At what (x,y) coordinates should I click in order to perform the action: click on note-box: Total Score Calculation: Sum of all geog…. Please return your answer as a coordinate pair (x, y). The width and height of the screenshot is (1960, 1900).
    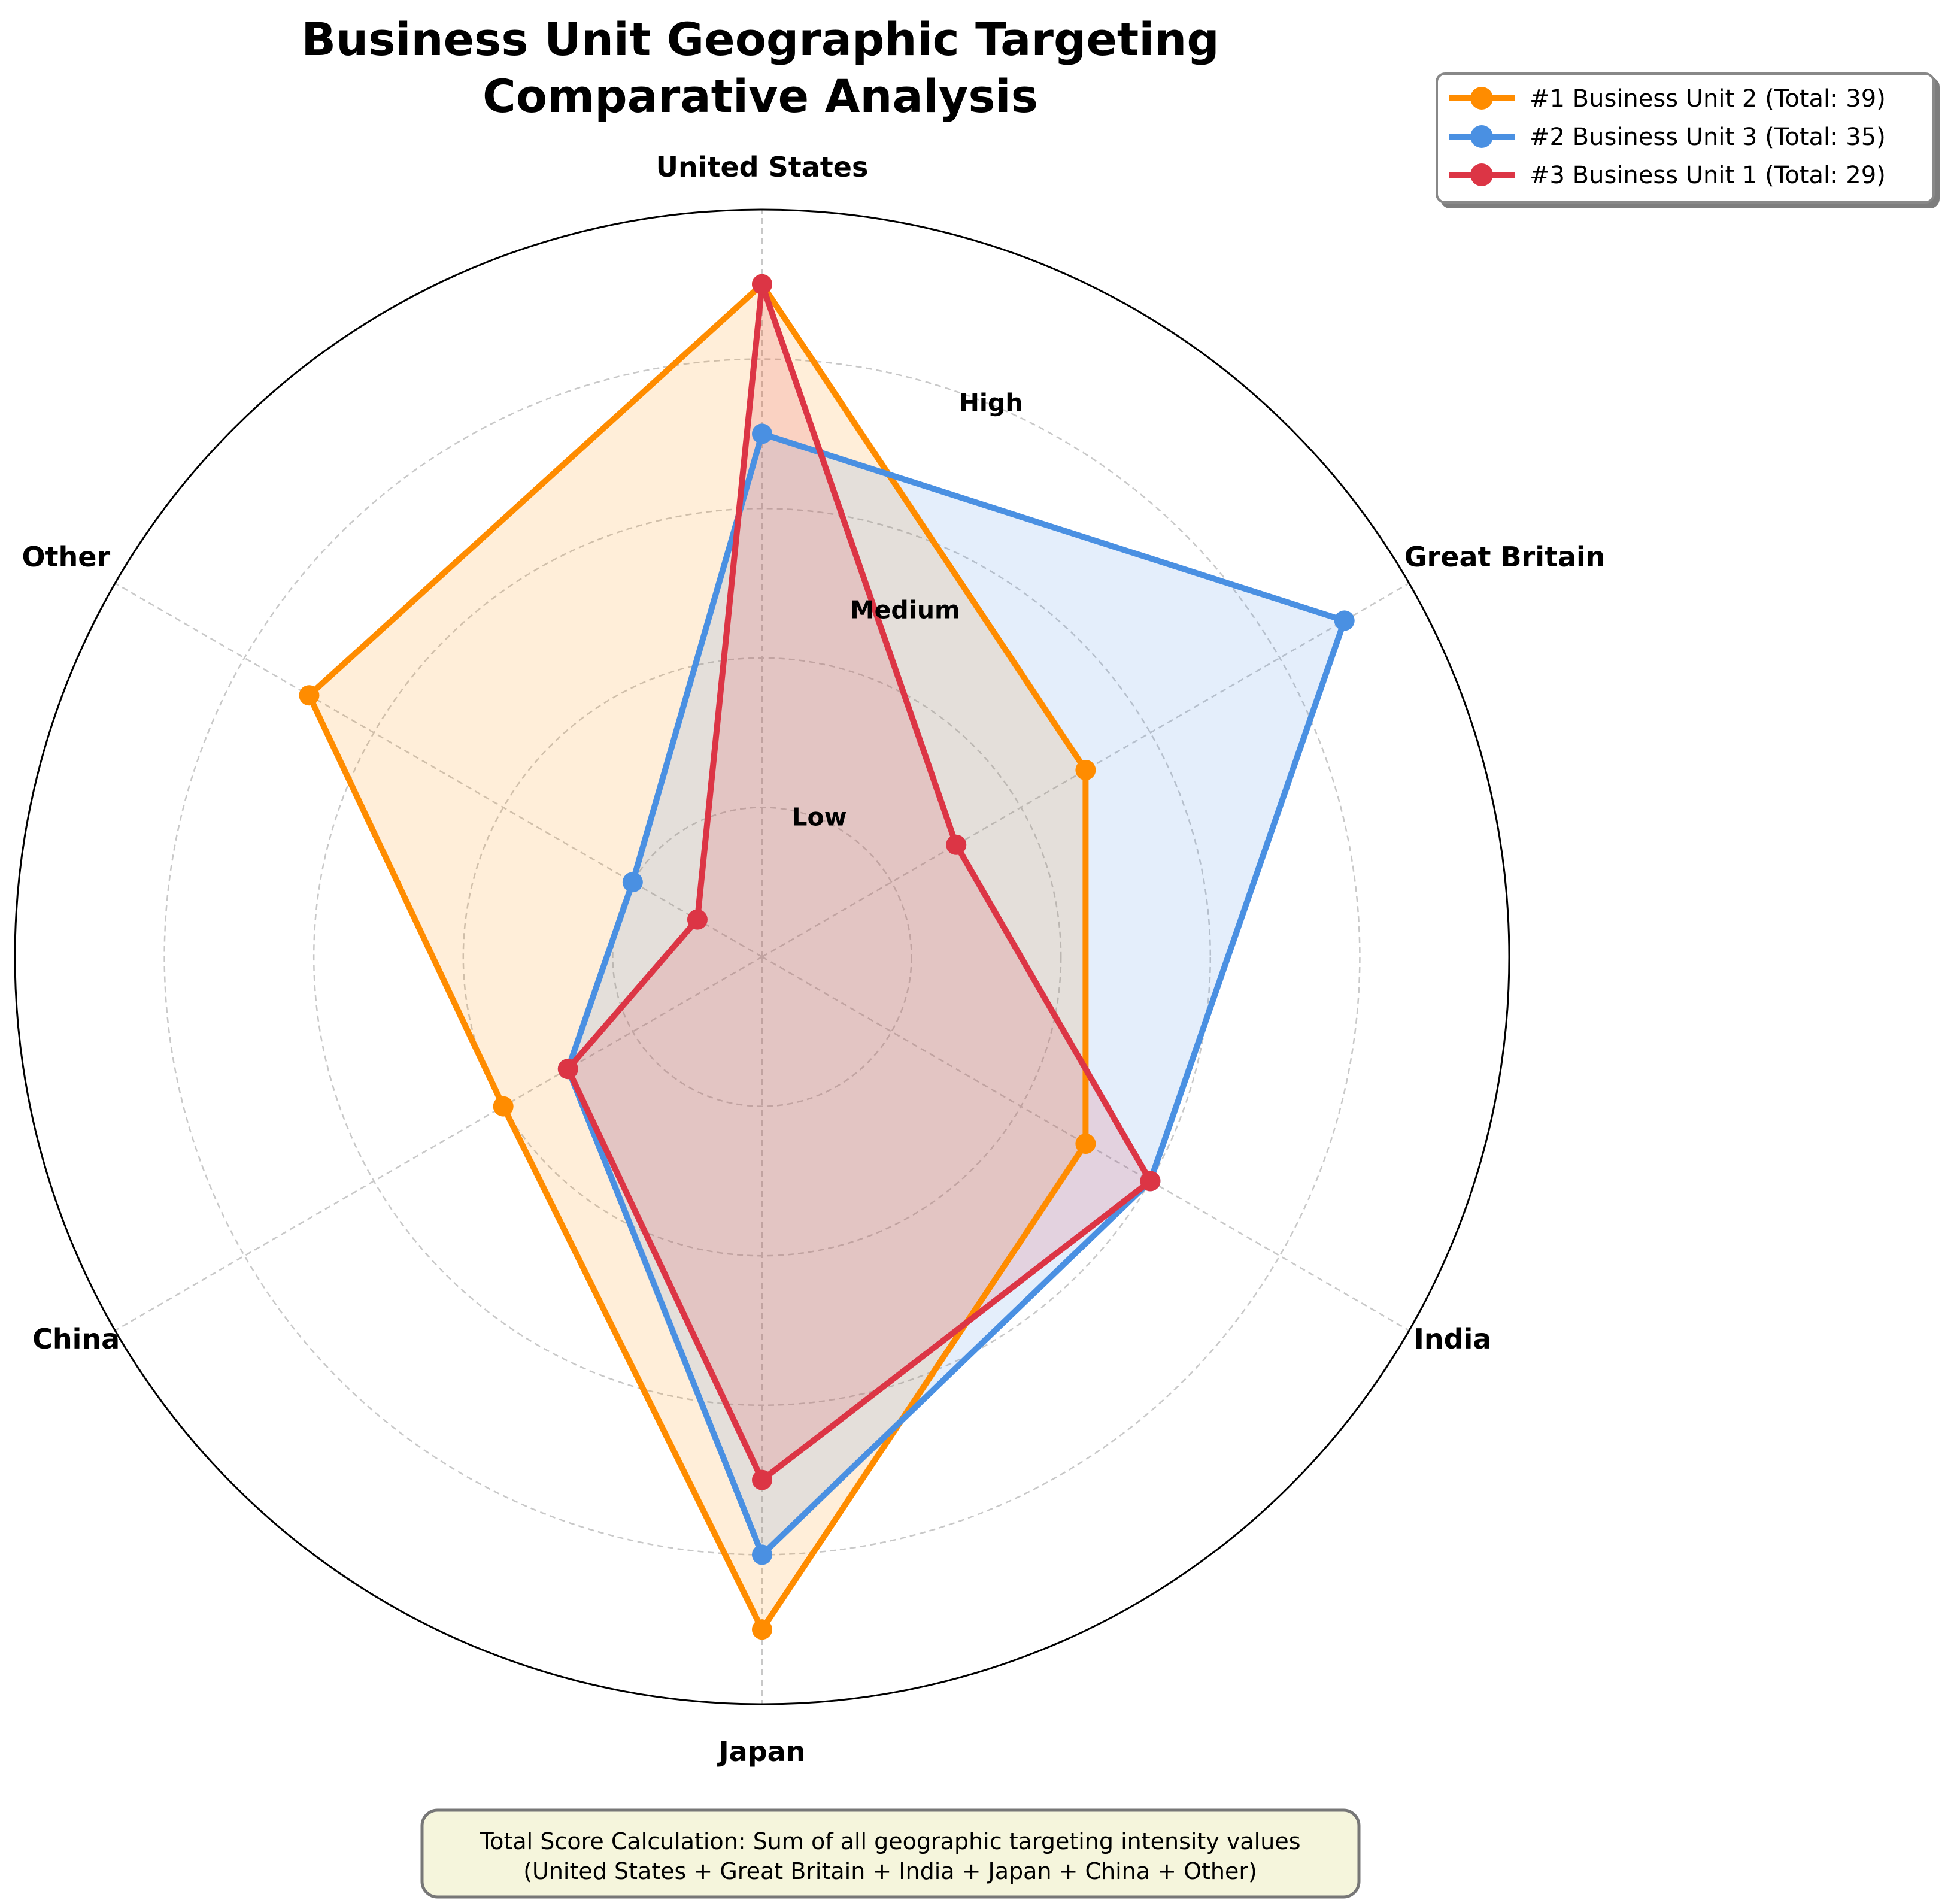
    Looking at the image, I should click on (890, 1853).